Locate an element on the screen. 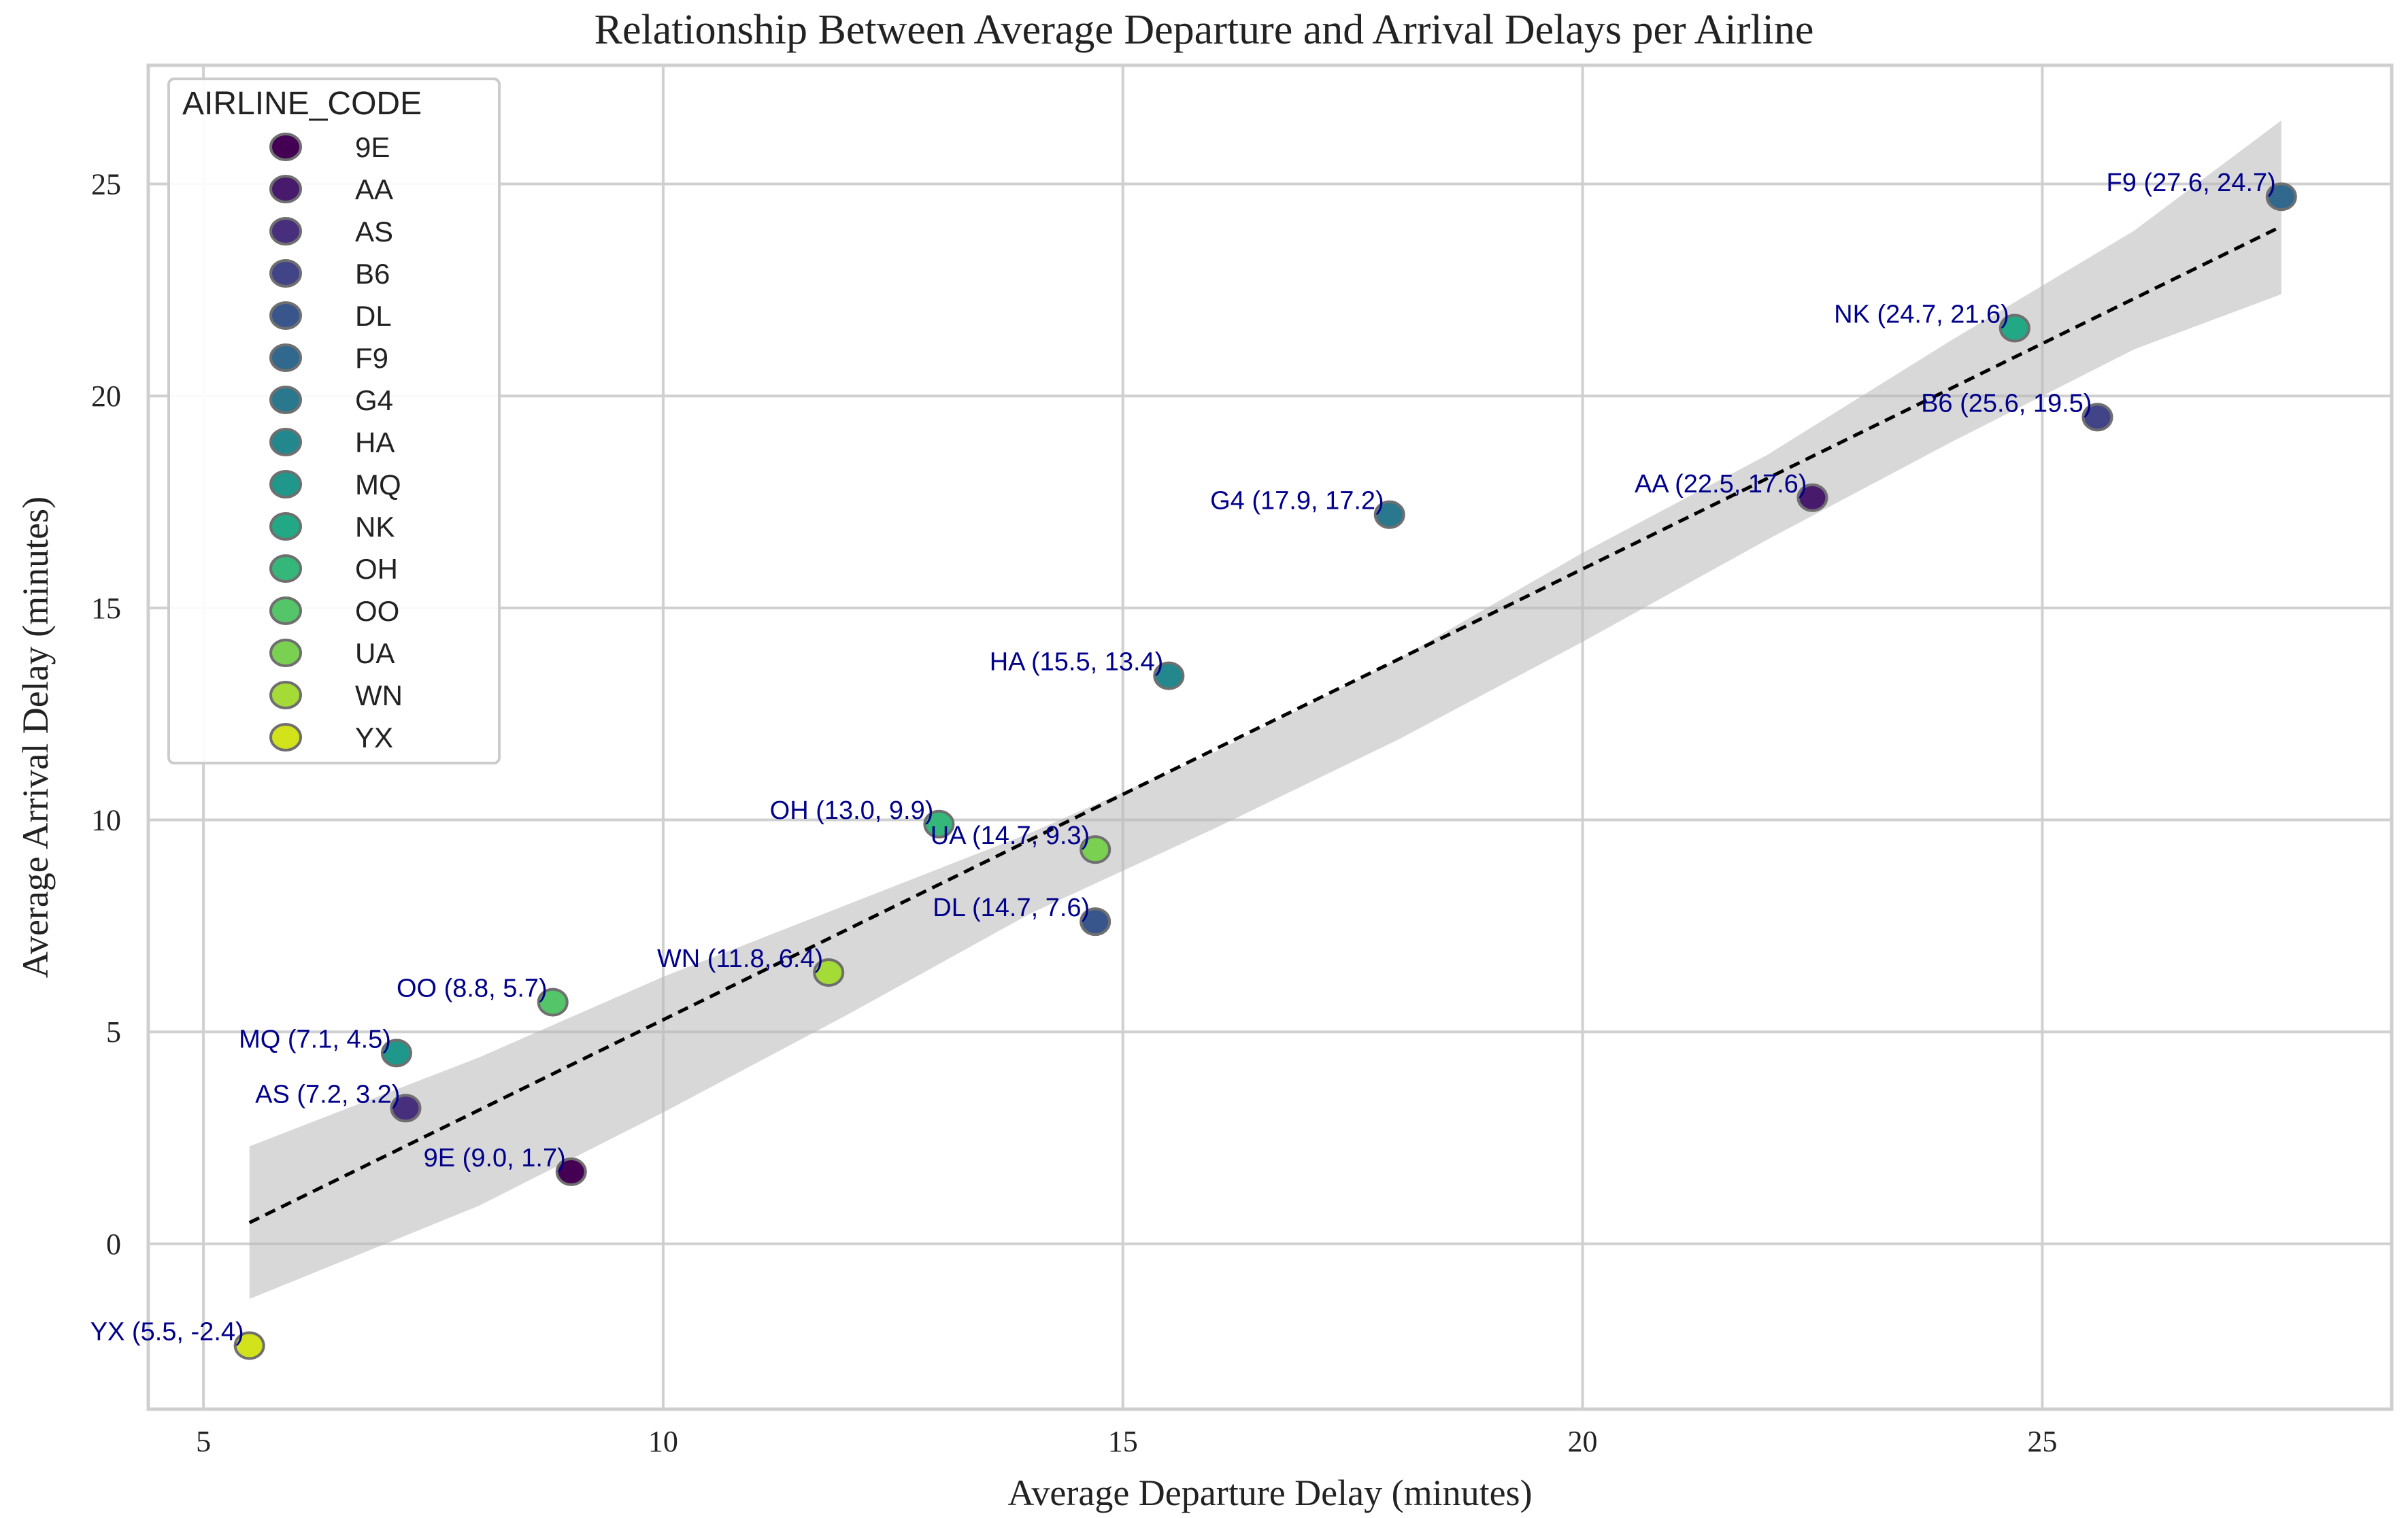 This screenshot has width=2408, height=1518. legend-label-oh: OH is located at coordinates (376, 569).